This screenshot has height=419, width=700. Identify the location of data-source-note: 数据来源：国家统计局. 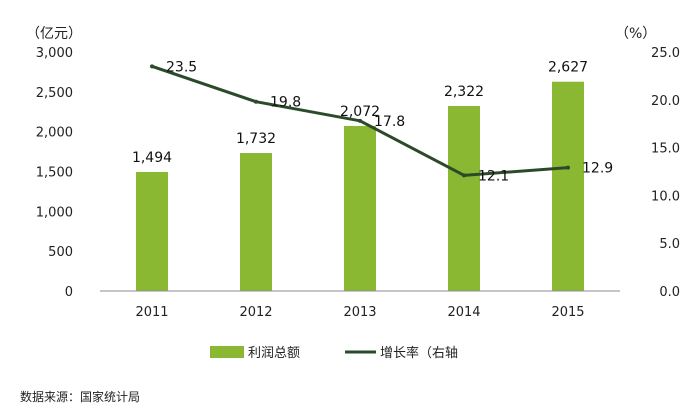
(80, 396).